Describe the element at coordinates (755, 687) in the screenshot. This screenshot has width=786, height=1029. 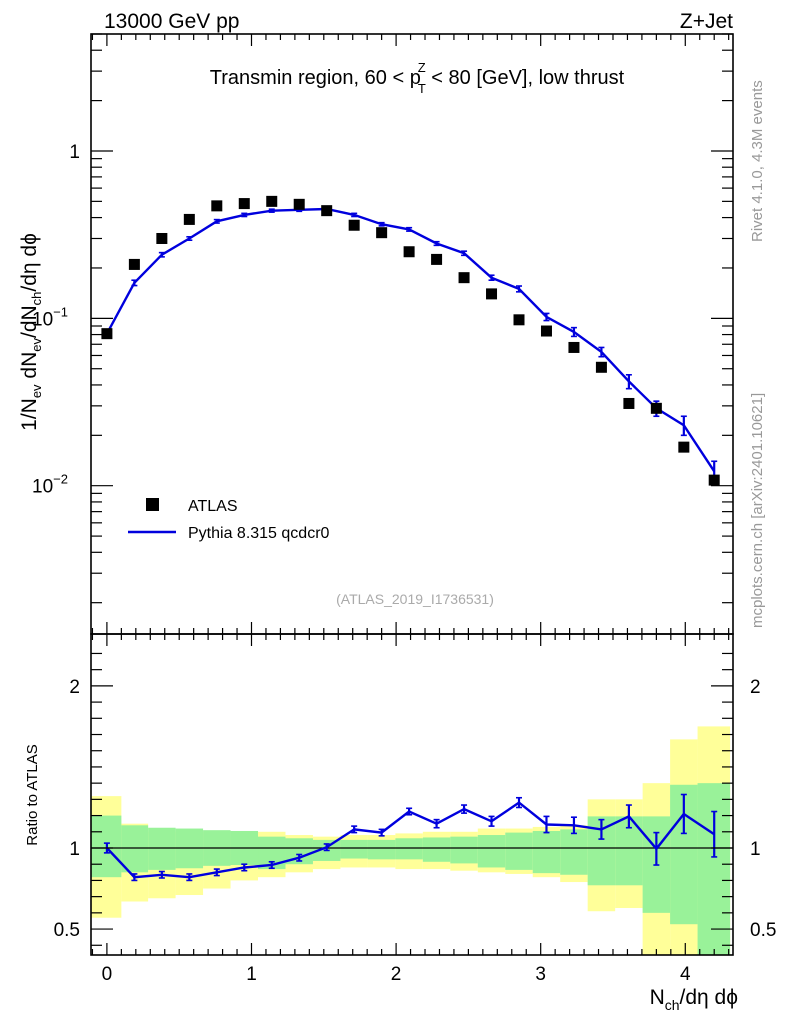
I see `y-ratio-tick-label-right: 2` at that location.